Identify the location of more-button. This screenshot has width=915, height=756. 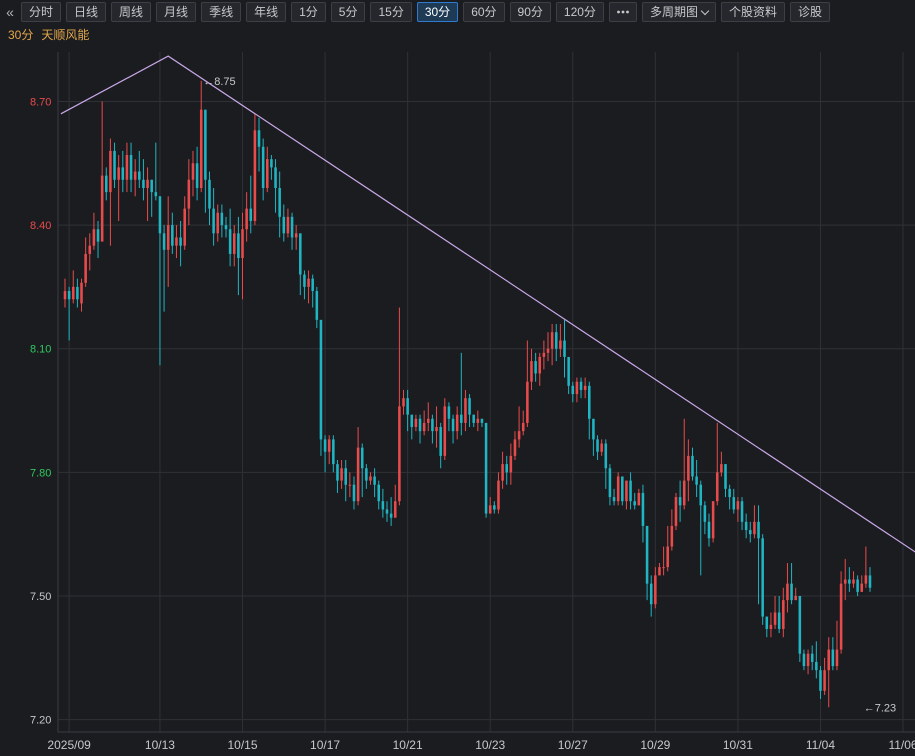
(622, 12).